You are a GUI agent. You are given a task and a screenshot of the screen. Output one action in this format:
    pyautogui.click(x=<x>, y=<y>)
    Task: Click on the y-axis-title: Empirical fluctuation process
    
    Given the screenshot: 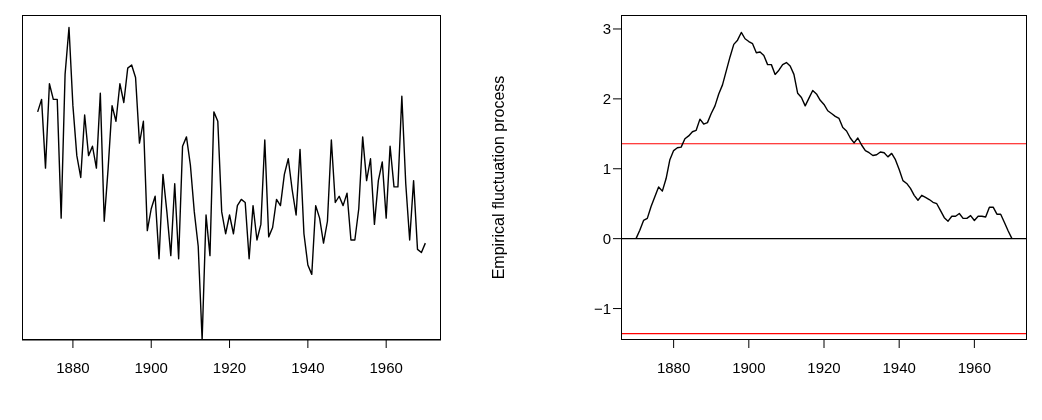 What is the action you would take?
    pyautogui.click(x=498, y=177)
    